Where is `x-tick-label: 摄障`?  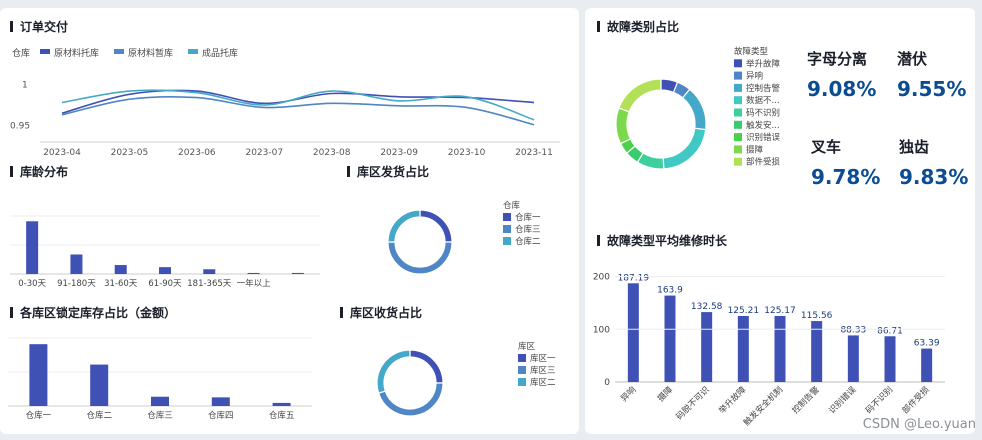 x-tick-label: 摄障 is located at coordinates (665, 394).